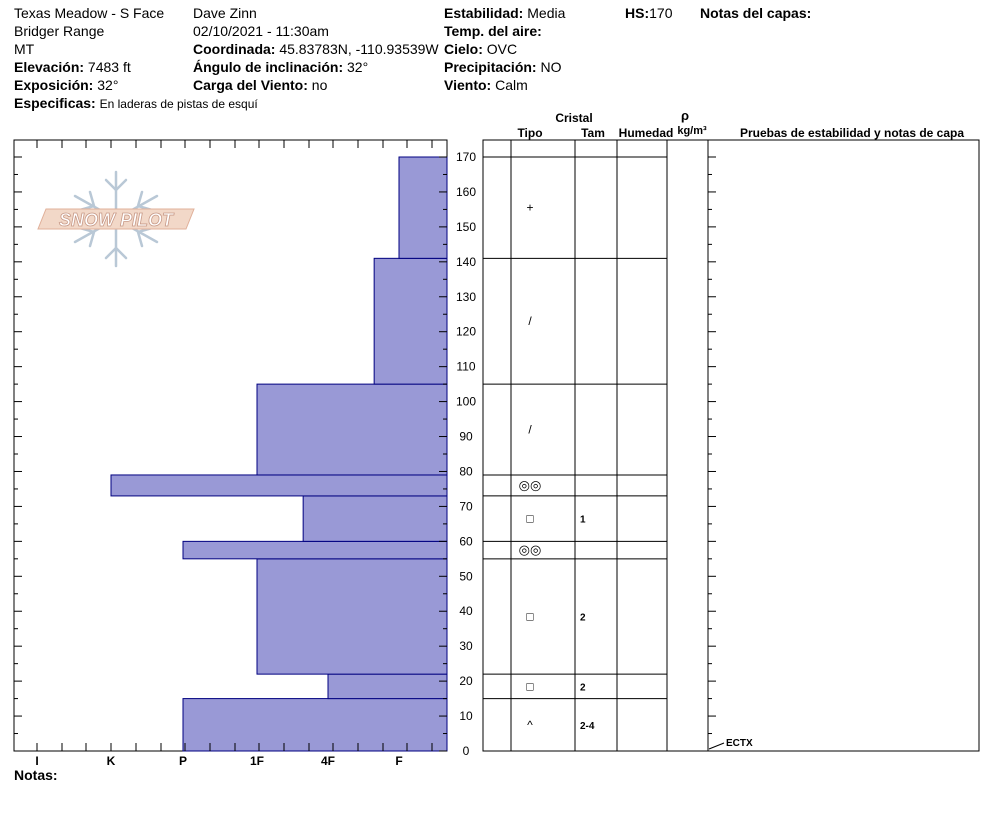  Describe the element at coordinates (49, 67) in the screenshot. I see `elevation-label: Elevación:` at that location.